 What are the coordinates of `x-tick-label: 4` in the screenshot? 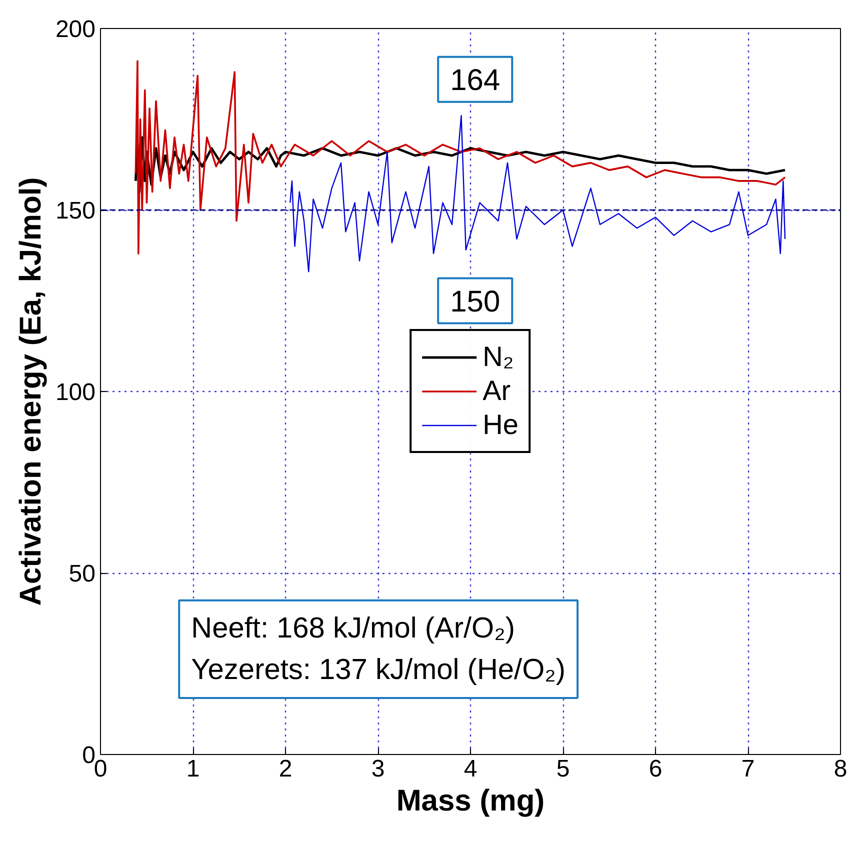 It's located at (471, 769).